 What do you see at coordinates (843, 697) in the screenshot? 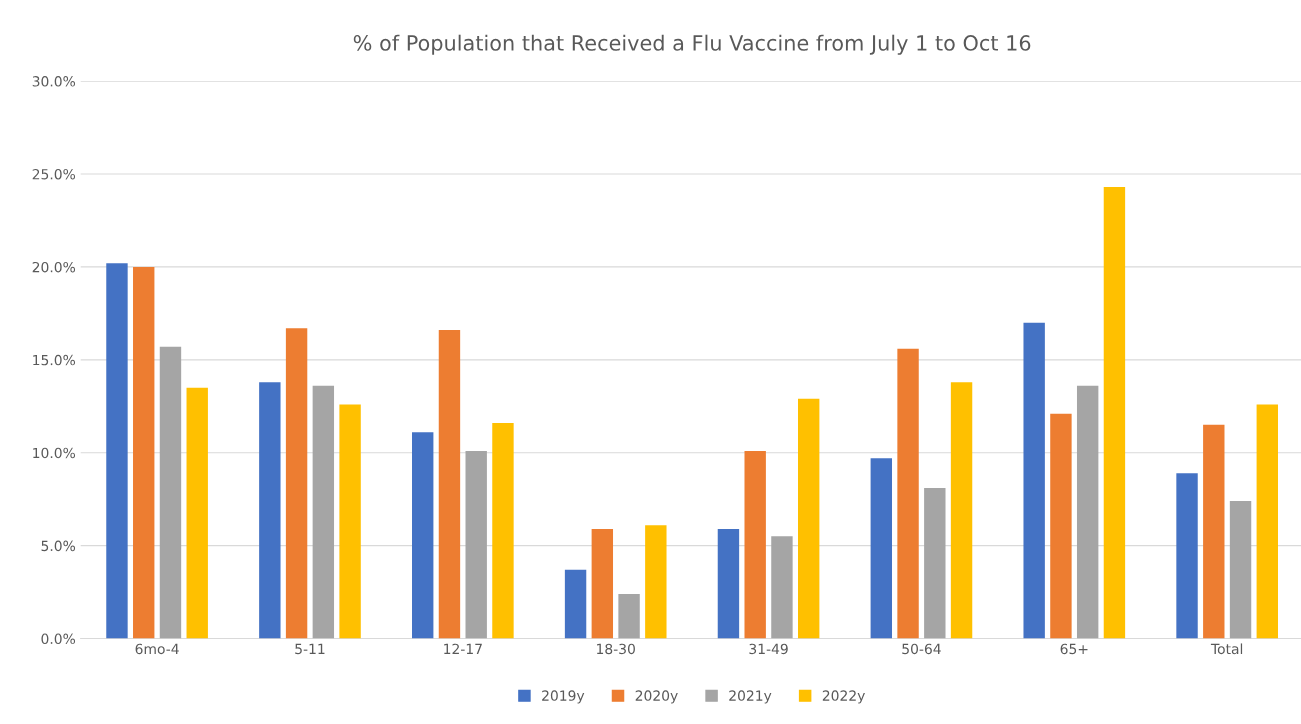
I see `legend-label: 2022y` at bounding box center [843, 697].